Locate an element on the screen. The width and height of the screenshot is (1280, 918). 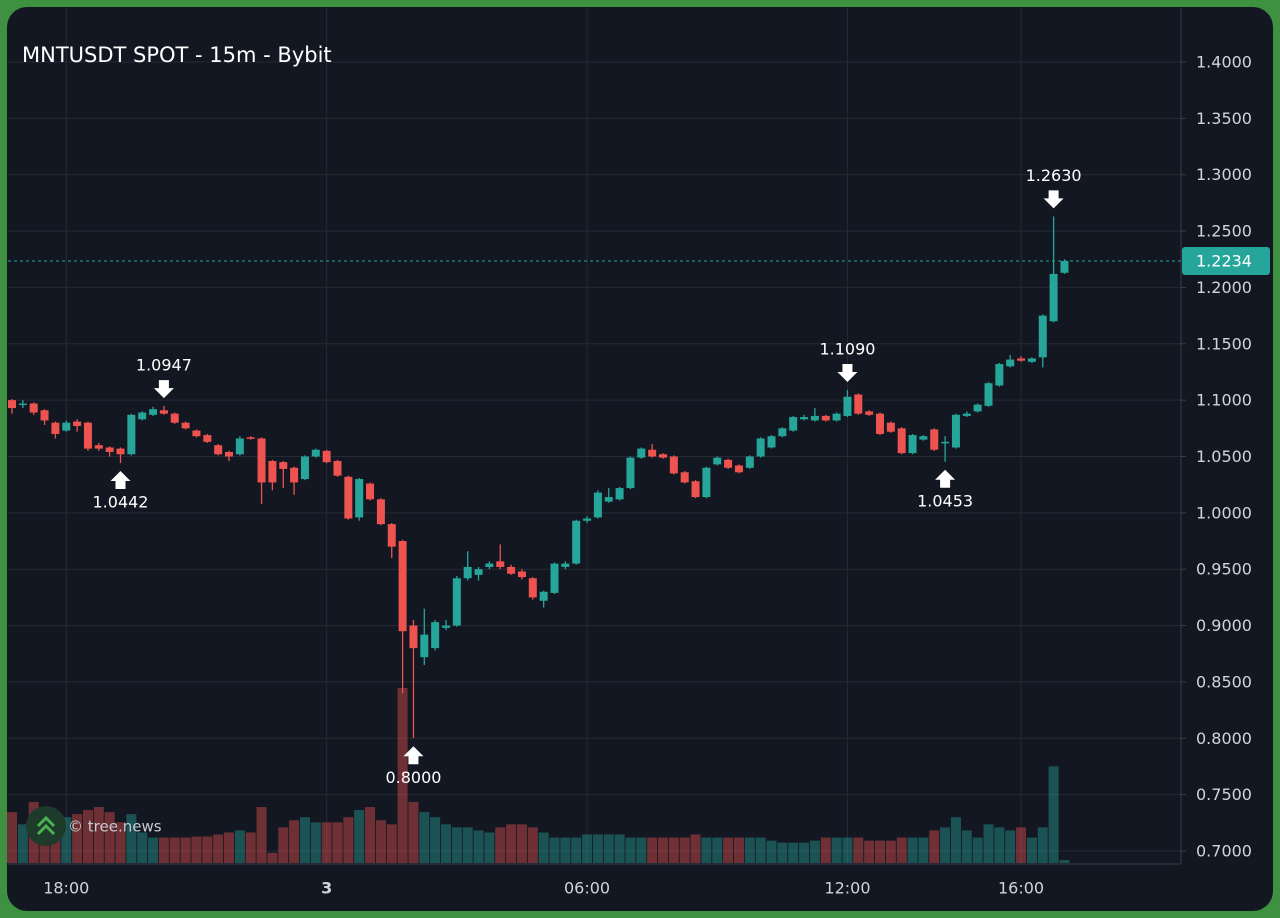
y-tick-label: 1.3000 is located at coordinates (1224, 174).